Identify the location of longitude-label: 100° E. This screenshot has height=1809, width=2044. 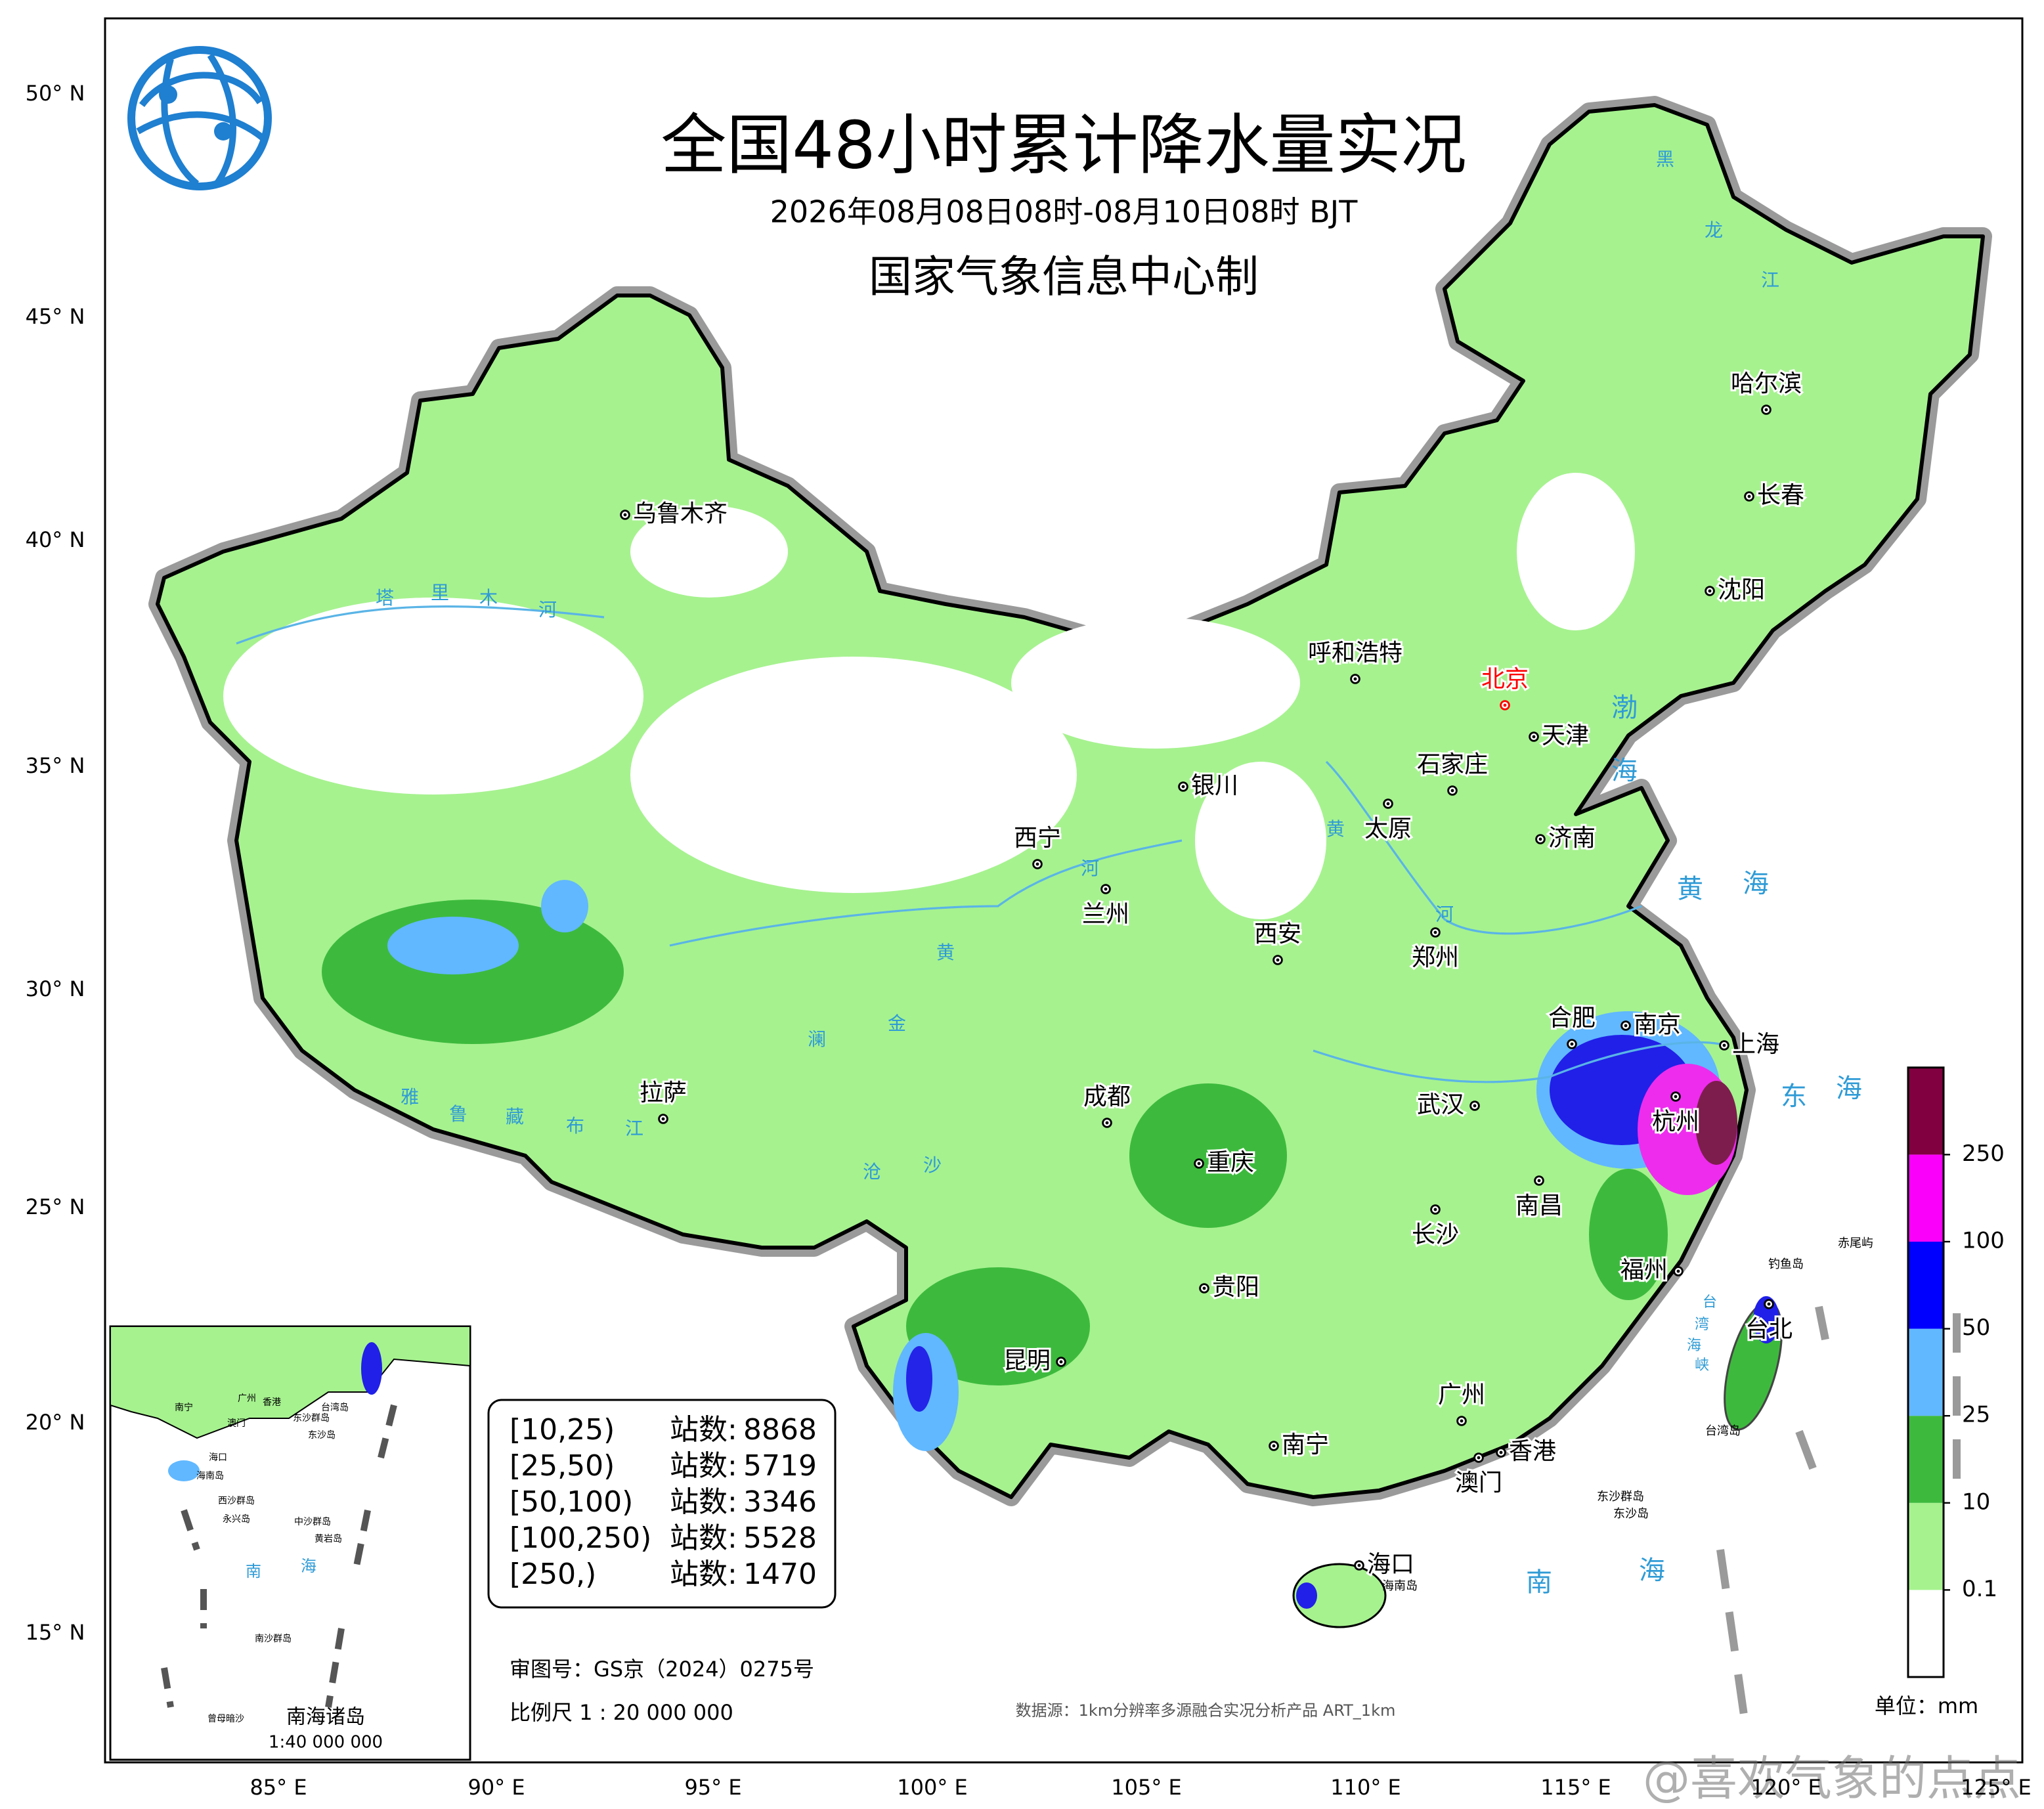
(932, 1787).